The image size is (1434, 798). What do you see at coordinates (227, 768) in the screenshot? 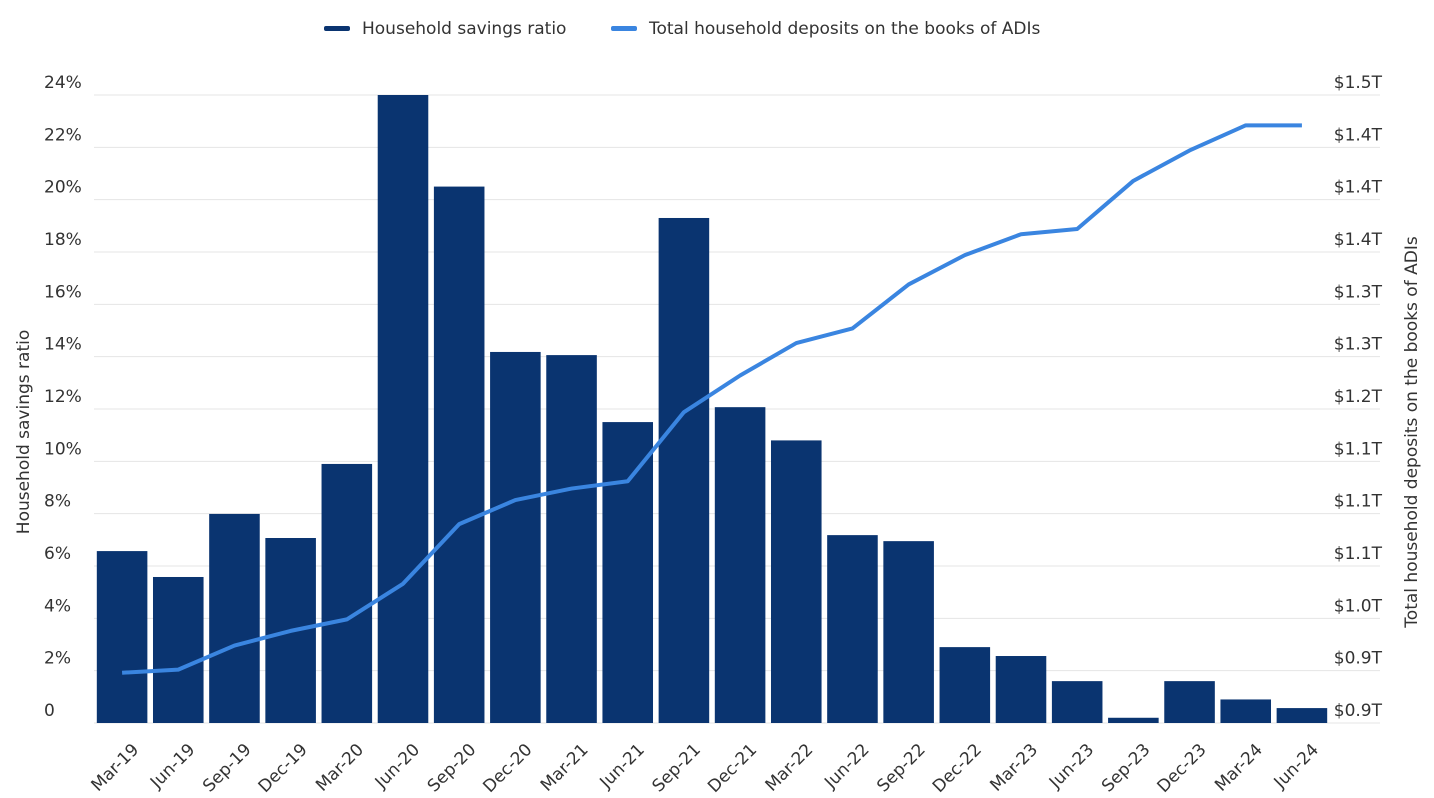
I see `x-tick-label: Sep-19` at bounding box center [227, 768].